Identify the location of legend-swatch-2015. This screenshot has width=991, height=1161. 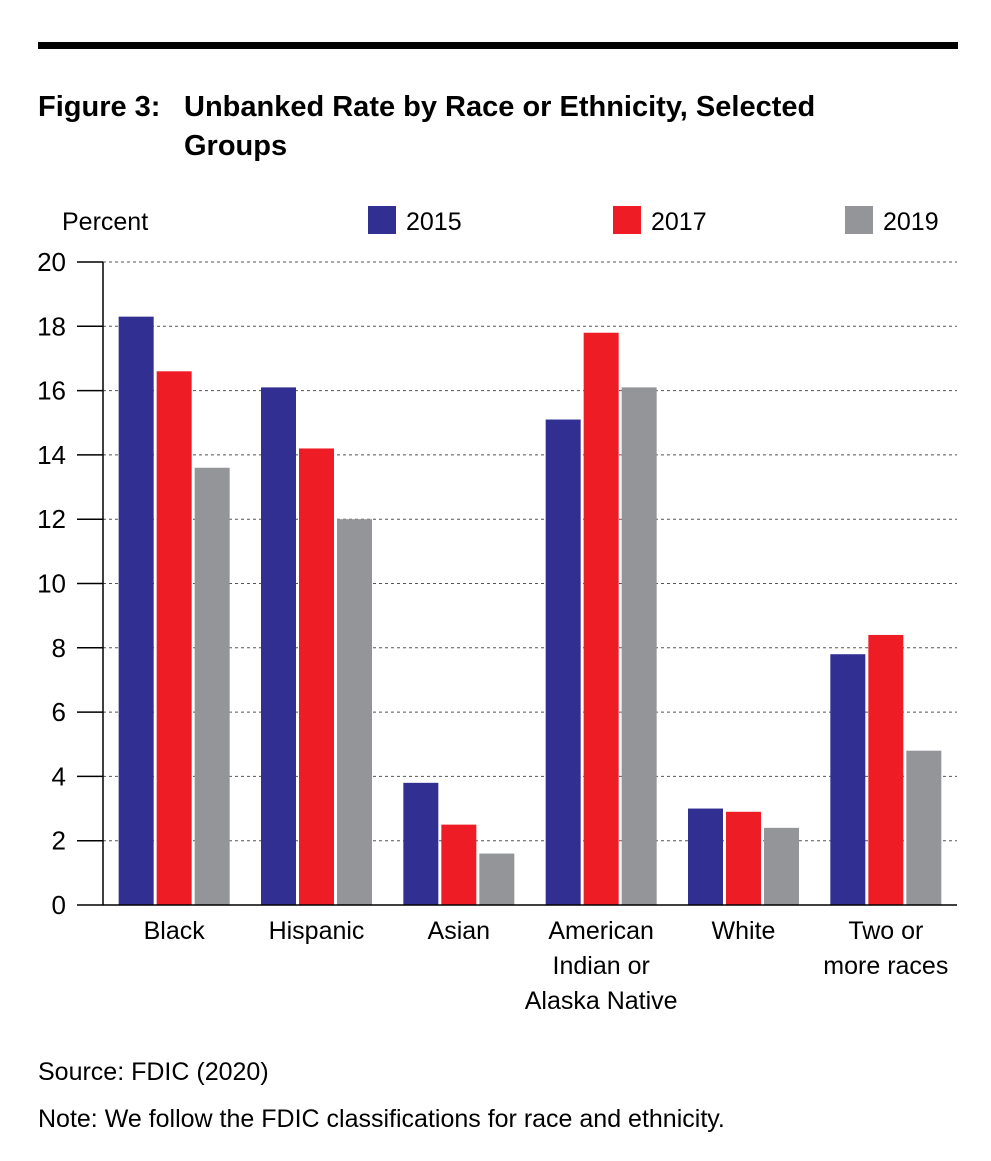
(382, 220).